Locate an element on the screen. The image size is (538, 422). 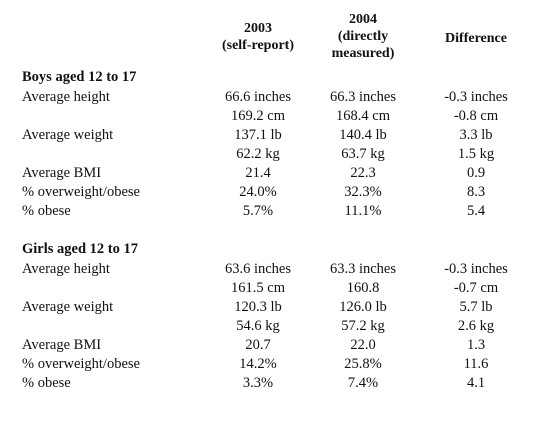
header-difference-line-1: Difference is located at coordinates (476, 38).